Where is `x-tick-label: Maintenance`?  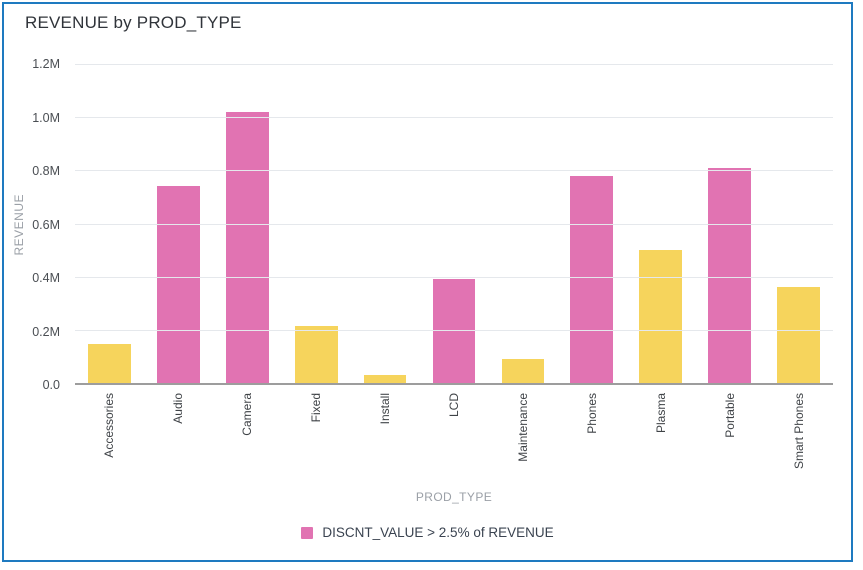
x-tick-label: Maintenance is located at coordinates (522, 427).